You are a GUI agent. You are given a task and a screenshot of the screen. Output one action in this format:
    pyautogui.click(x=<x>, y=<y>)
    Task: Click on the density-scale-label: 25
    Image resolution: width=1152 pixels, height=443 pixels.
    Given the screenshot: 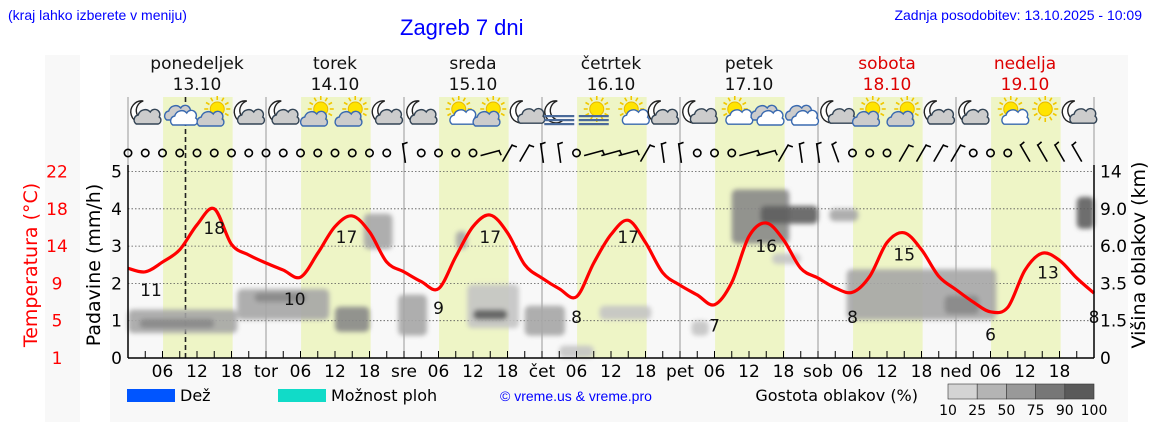 What is the action you would take?
    pyautogui.click(x=977, y=411)
    